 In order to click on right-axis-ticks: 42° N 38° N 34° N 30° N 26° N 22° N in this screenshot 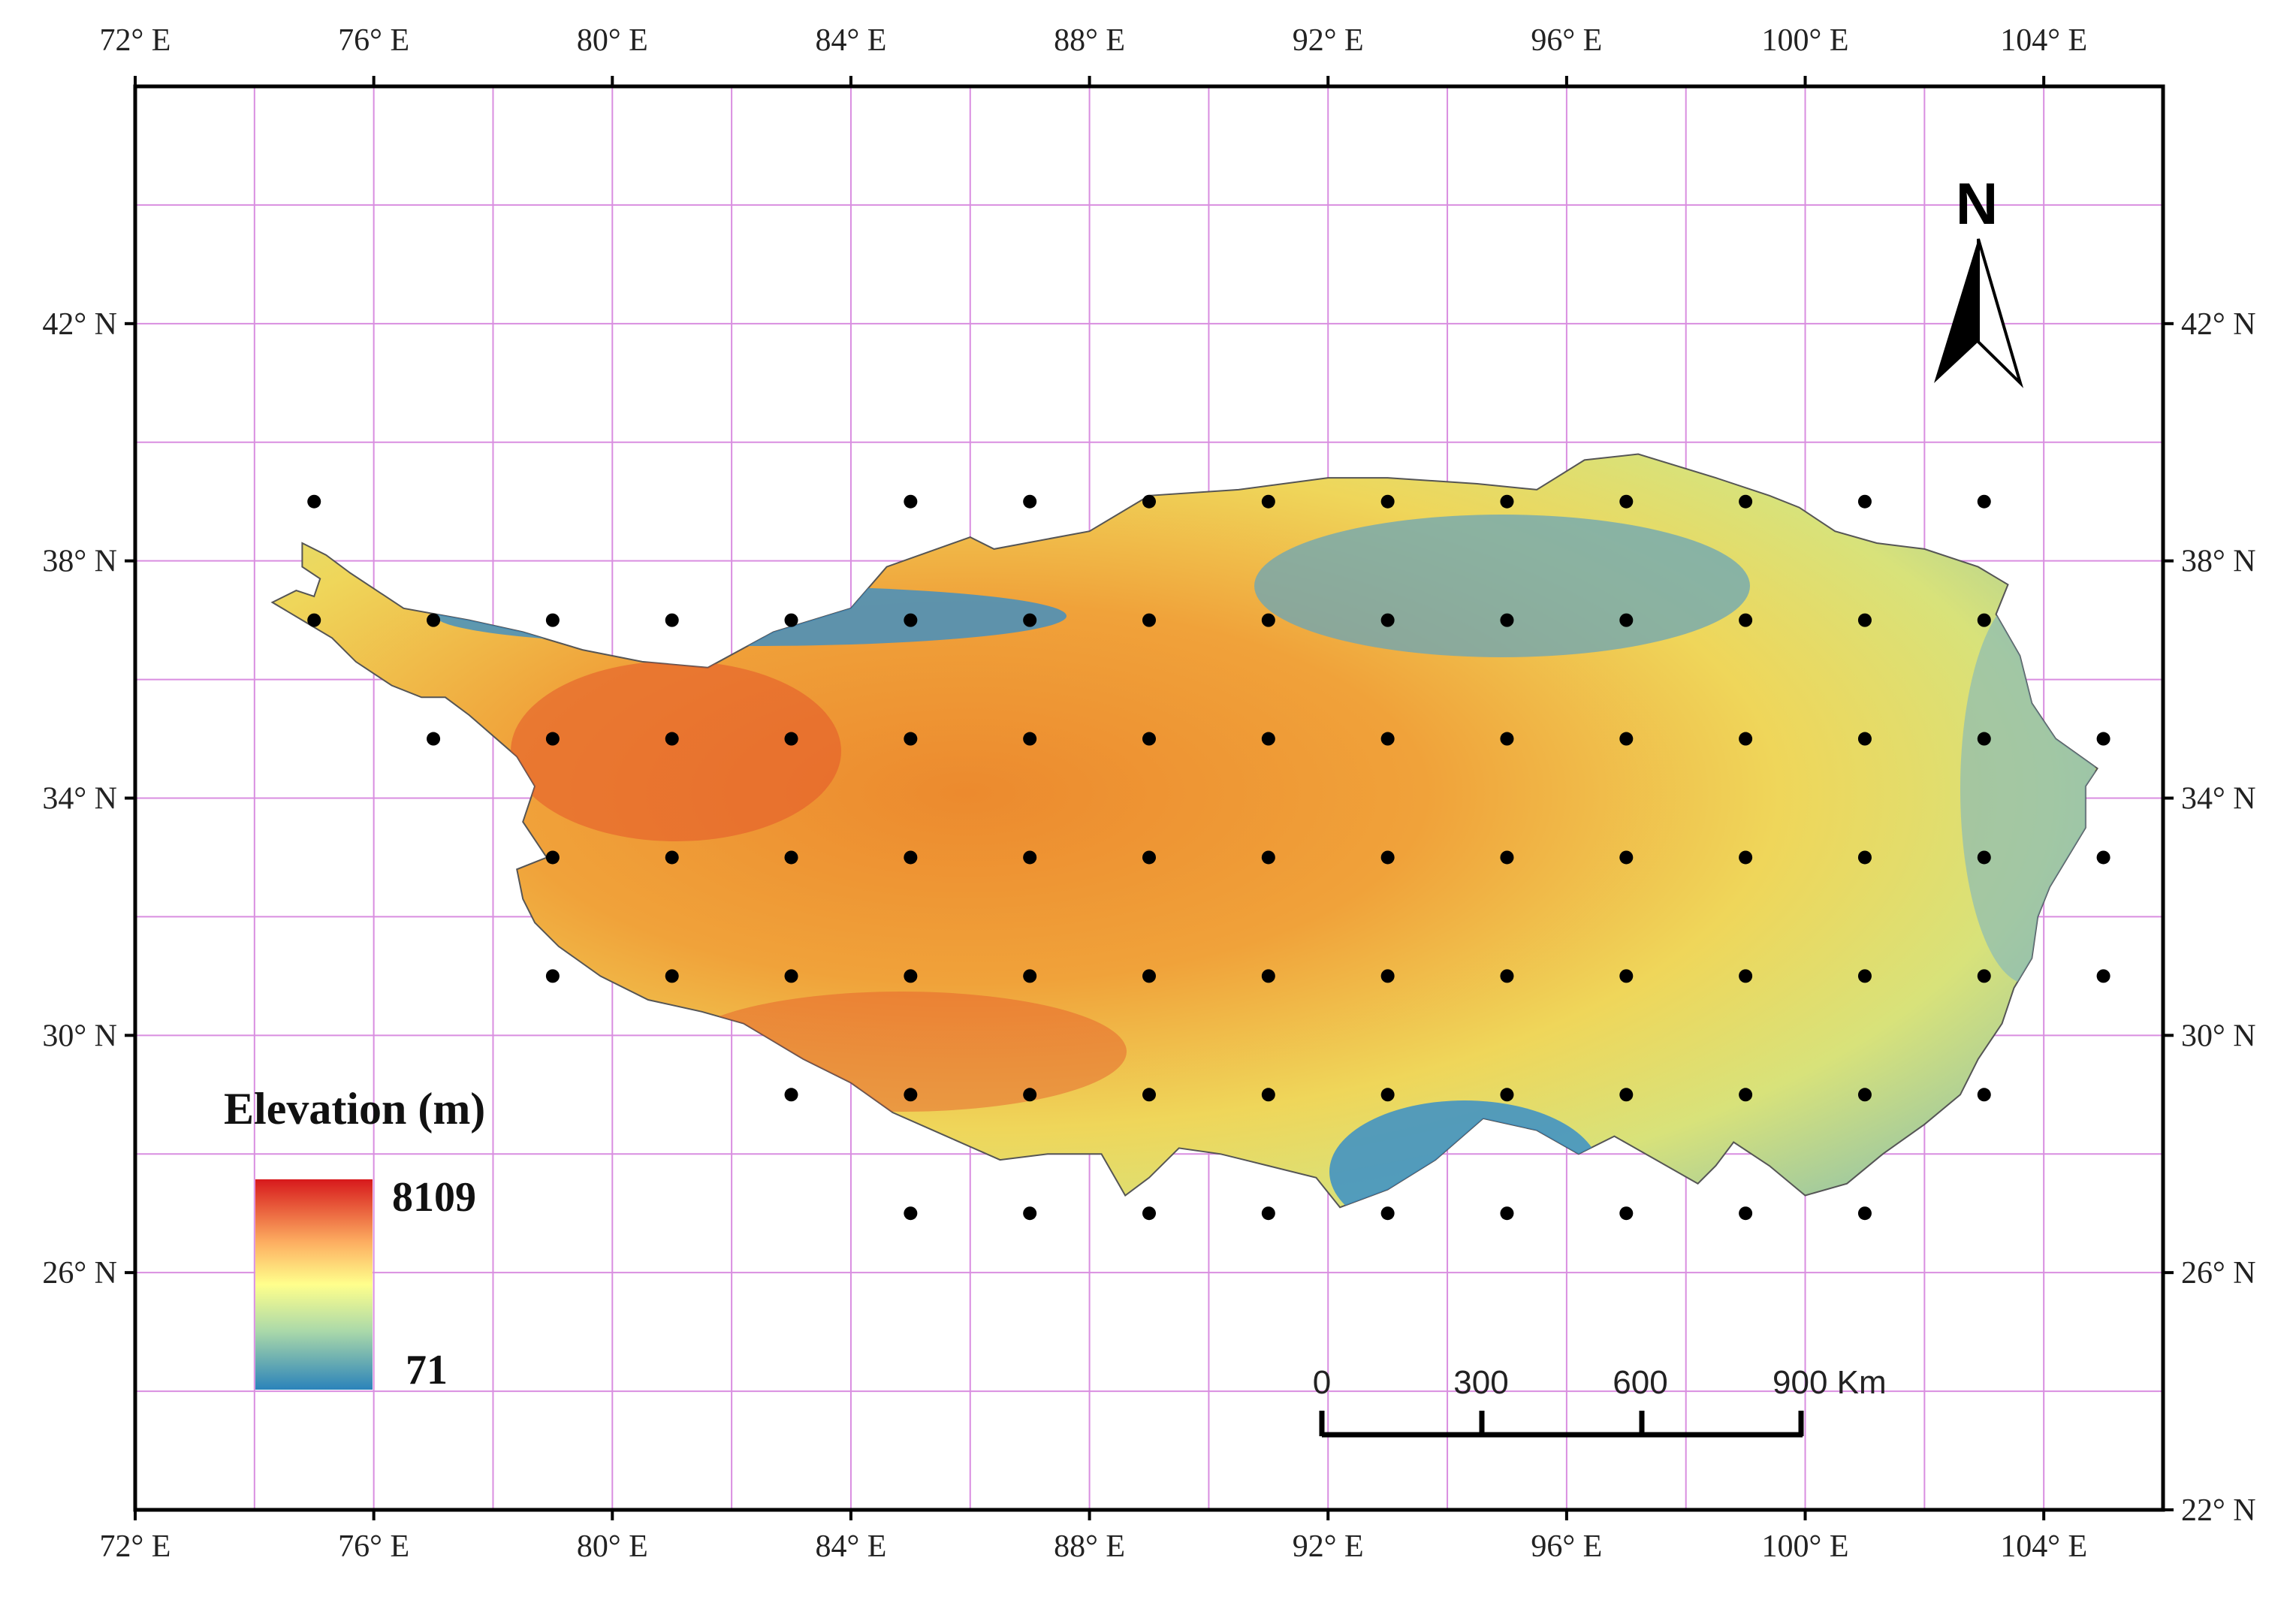, I will do `click(2209, 917)`.